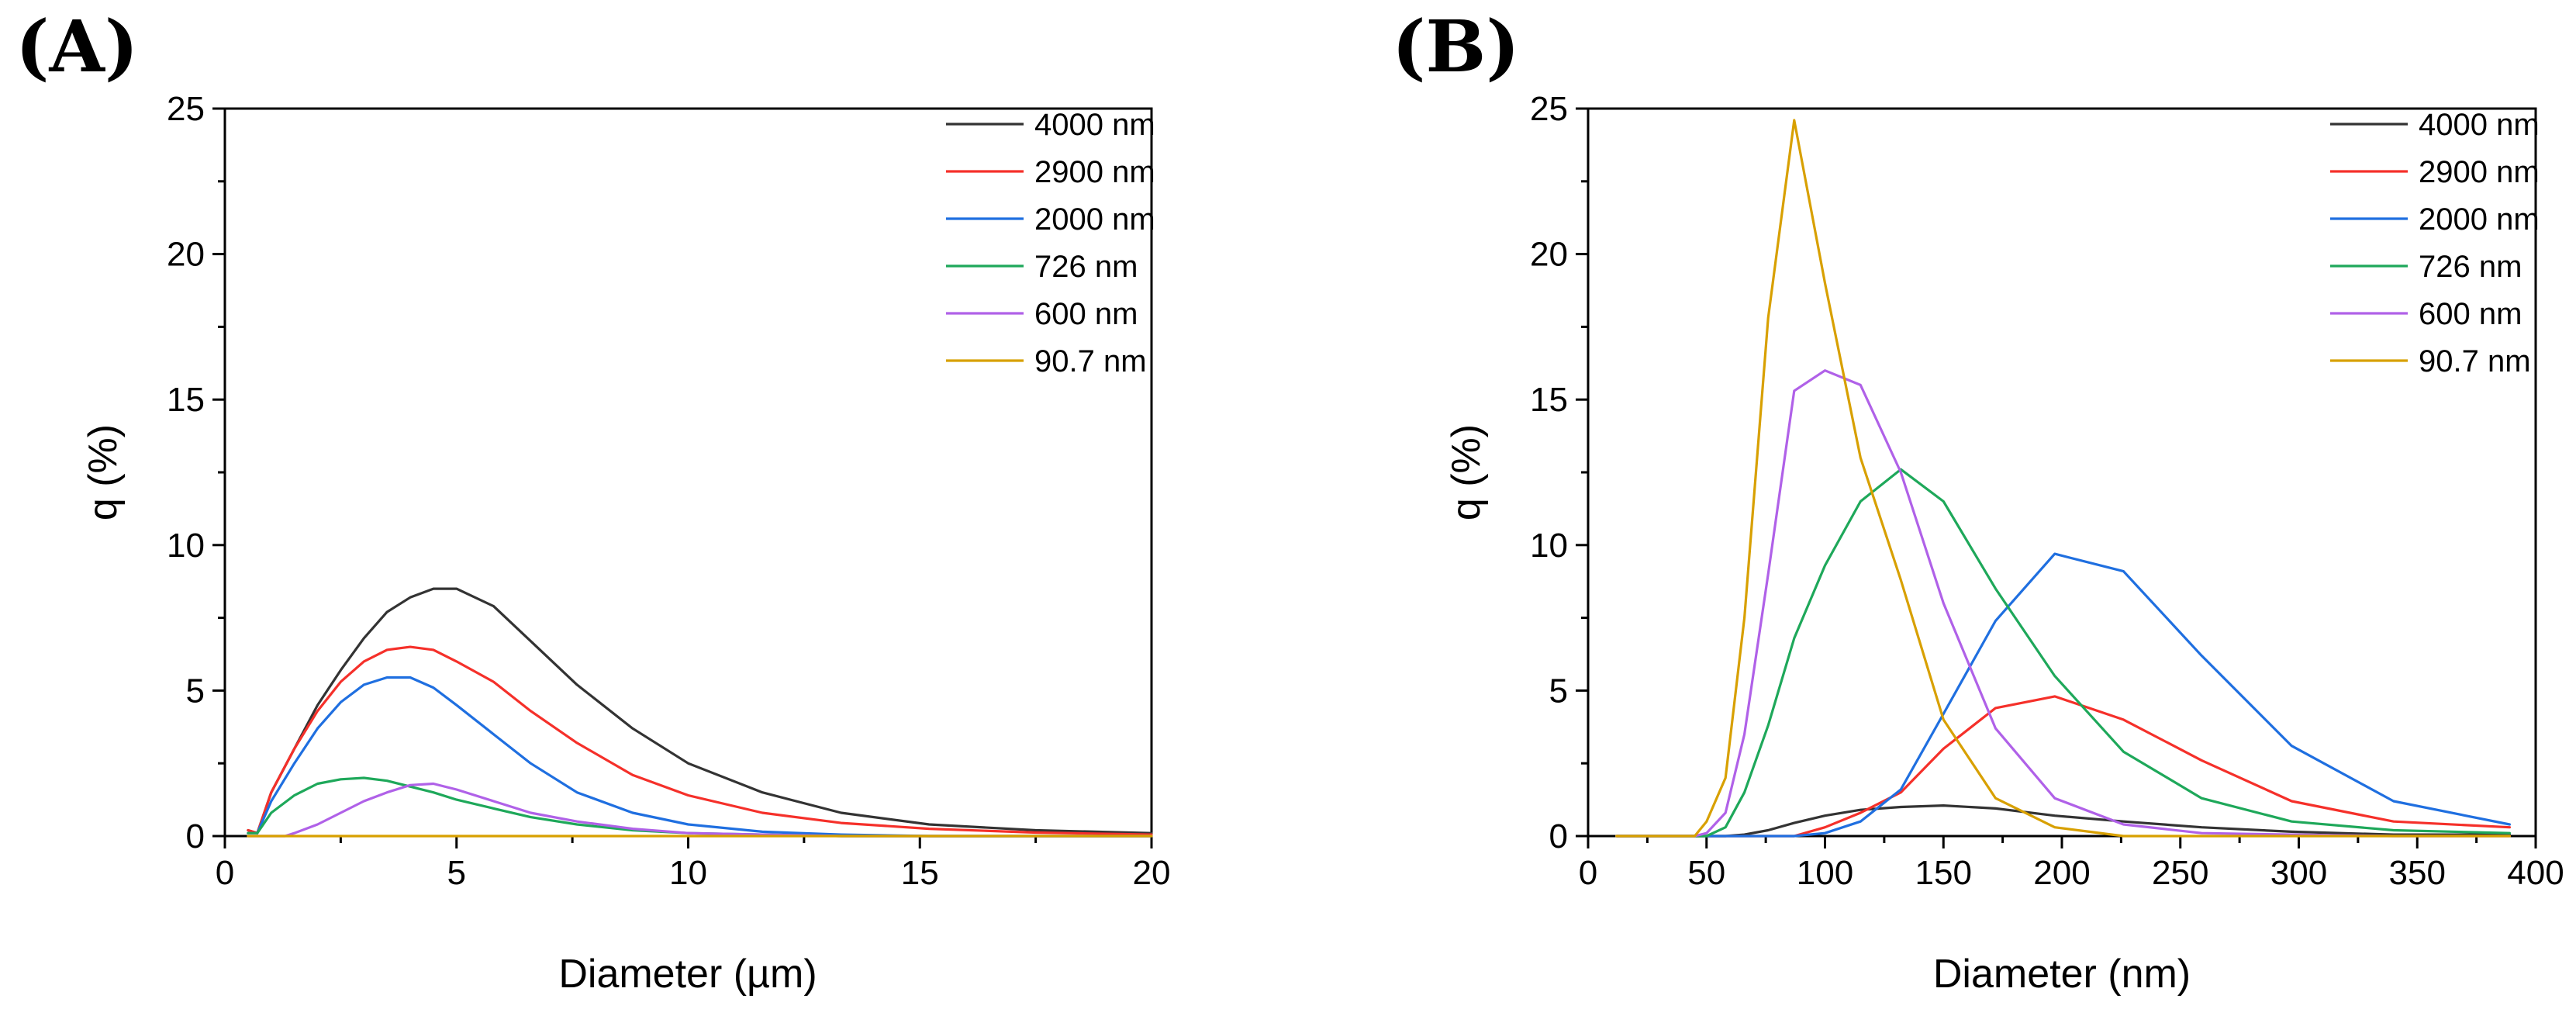  Describe the element at coordinates (1944, 873) in the screenshot. I see `x-tick-label: 150` at that location.